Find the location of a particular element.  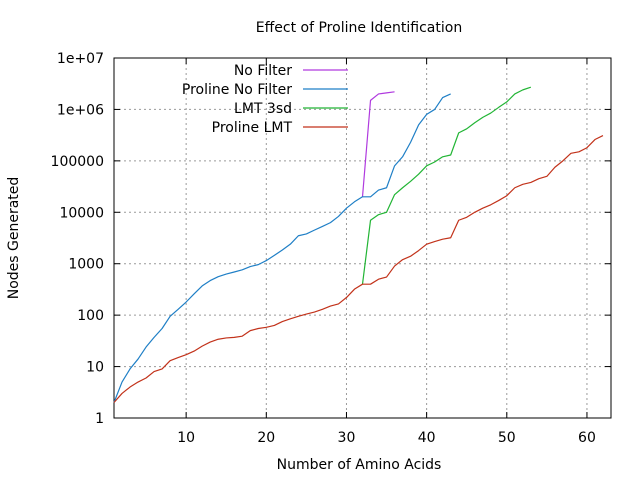

legend-label-lmt-3sd: LMT 3sd is located at coordinates (263, 109).